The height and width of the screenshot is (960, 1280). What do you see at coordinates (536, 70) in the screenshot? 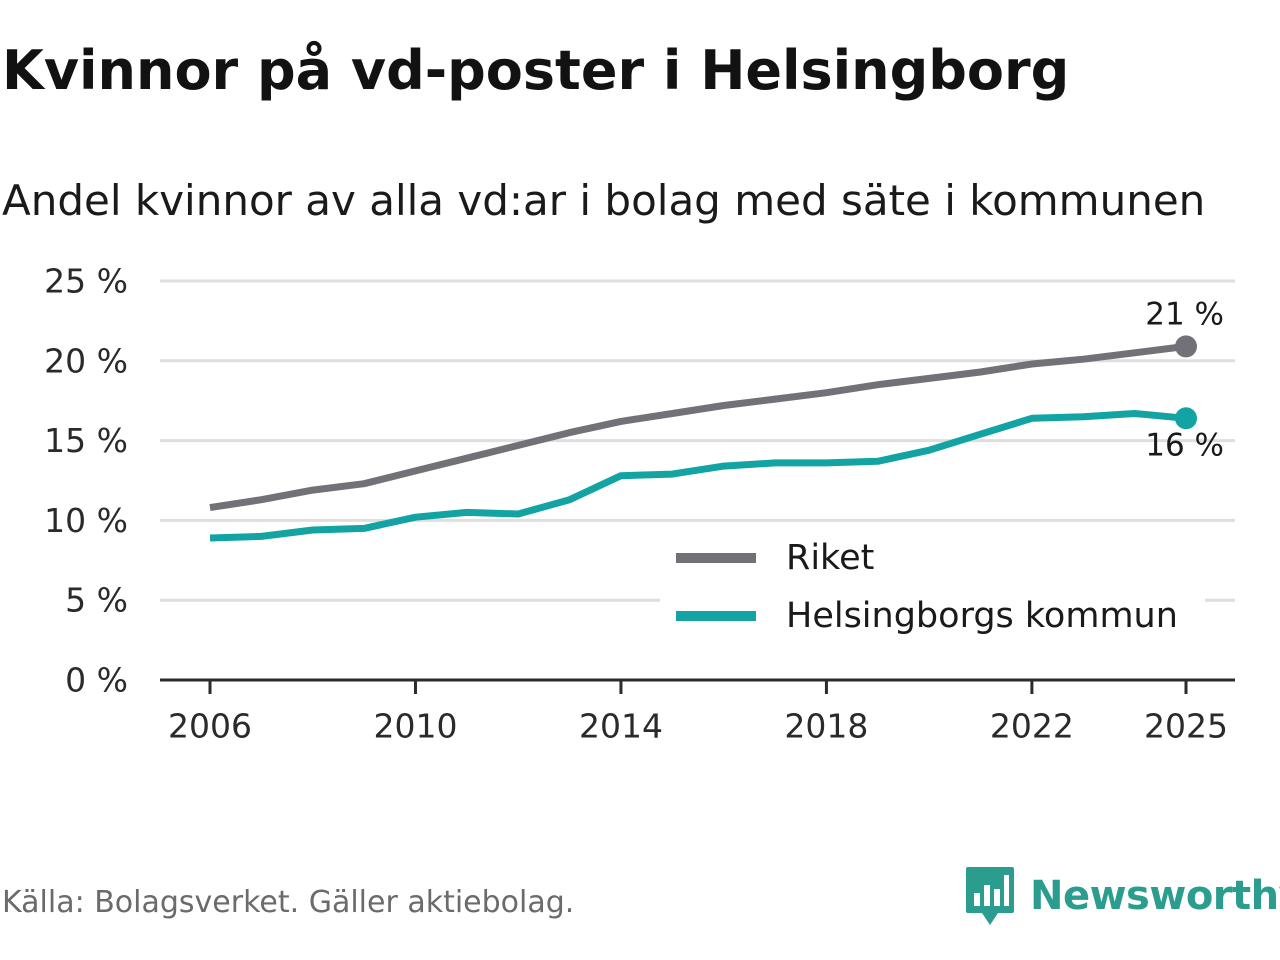
I see `chart-title: Kvinnor på vd-poster i Helsingborg` at bounding box center [536, 70].